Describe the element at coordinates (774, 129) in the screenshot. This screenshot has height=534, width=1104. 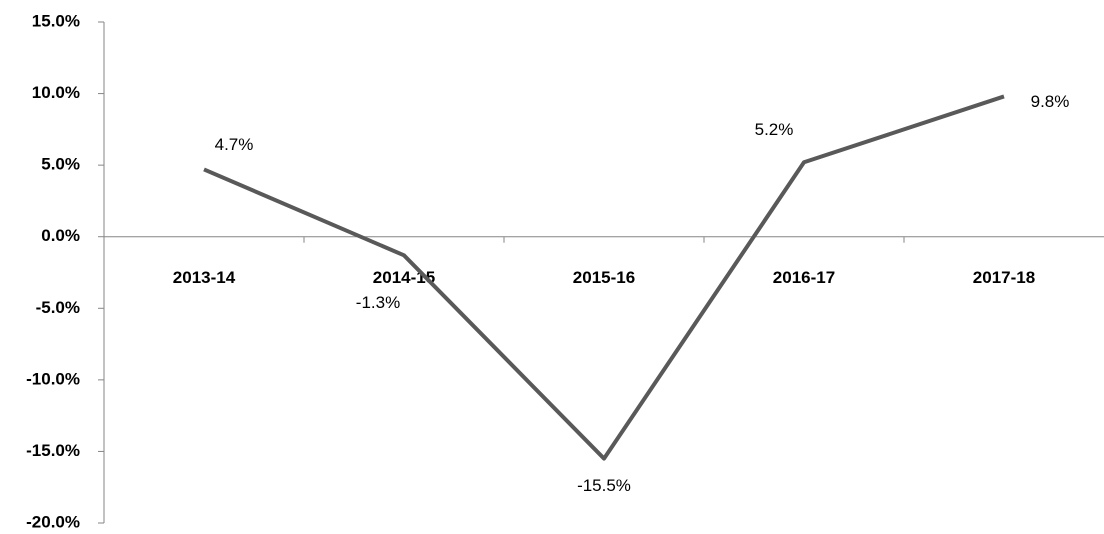
I see `data-label: 5.2%` at that location.